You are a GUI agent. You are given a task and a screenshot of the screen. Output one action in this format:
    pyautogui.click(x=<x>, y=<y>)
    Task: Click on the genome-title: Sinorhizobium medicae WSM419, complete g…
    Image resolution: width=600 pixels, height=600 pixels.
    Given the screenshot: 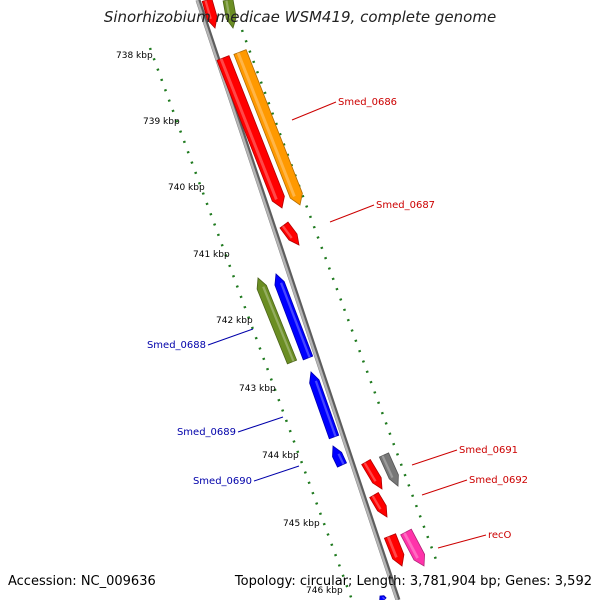 What is the action you would take?
    pyautogui.click(x=300, y=17)
    